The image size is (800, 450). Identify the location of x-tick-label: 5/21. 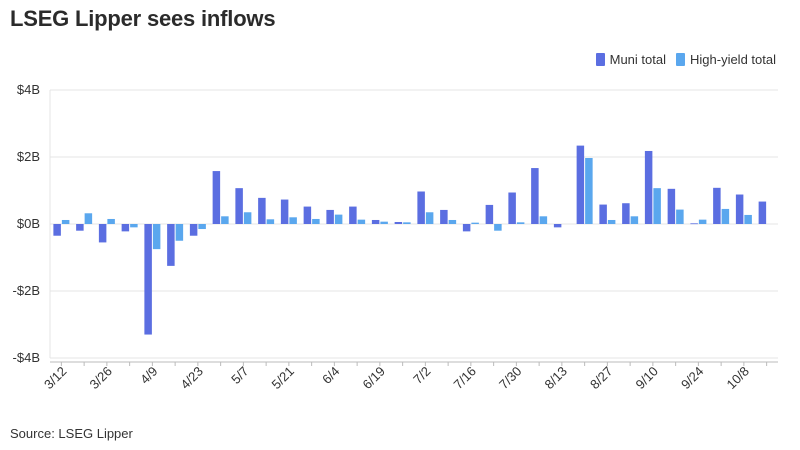
(282, 378).